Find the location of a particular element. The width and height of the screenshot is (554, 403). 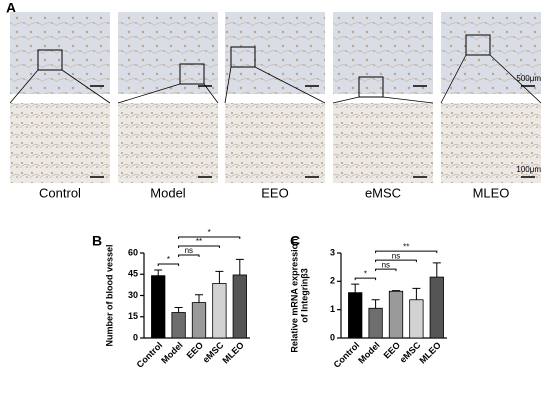

panel-label: C is located at coordinates (295, 241).